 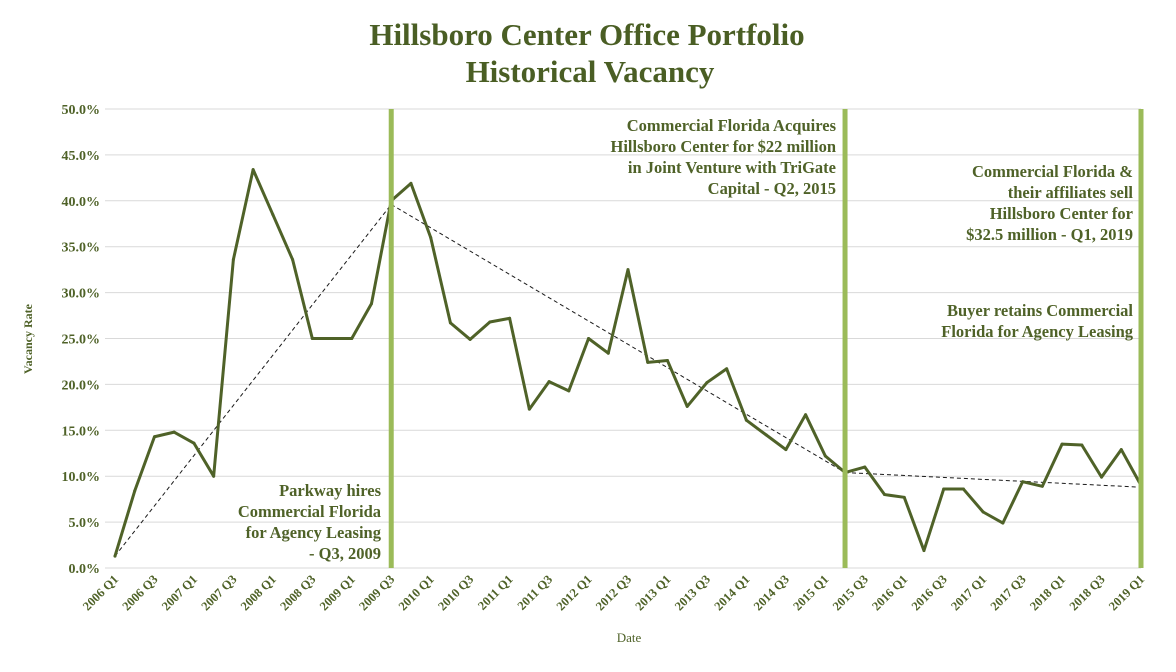 I want to click on x-tick-label: 2008 Q3, so click(x=297, y=592).